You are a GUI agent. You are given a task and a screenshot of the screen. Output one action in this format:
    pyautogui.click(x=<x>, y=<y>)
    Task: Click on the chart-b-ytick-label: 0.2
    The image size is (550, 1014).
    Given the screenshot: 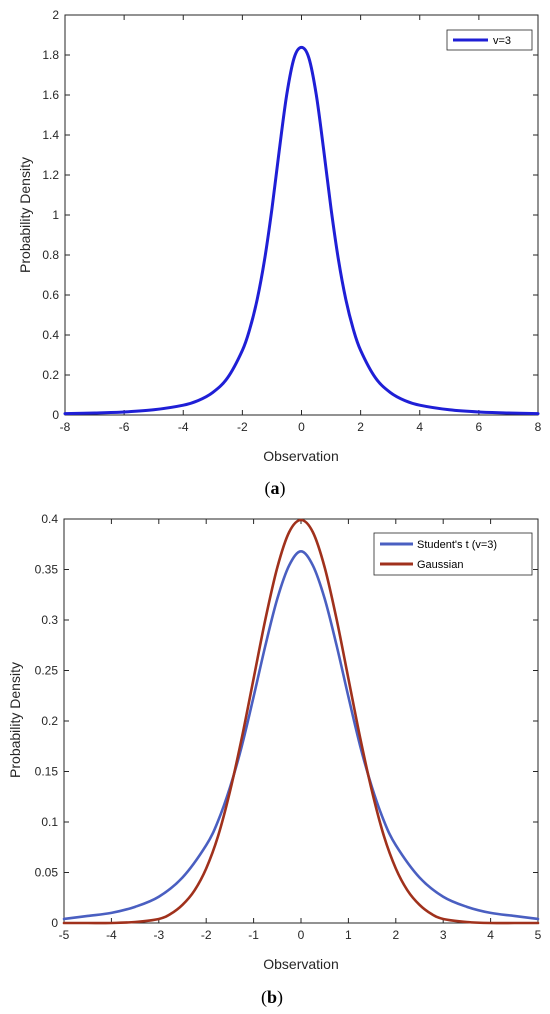 What is the action you would take?
    pyautogui.click(x=49, y=721)
    